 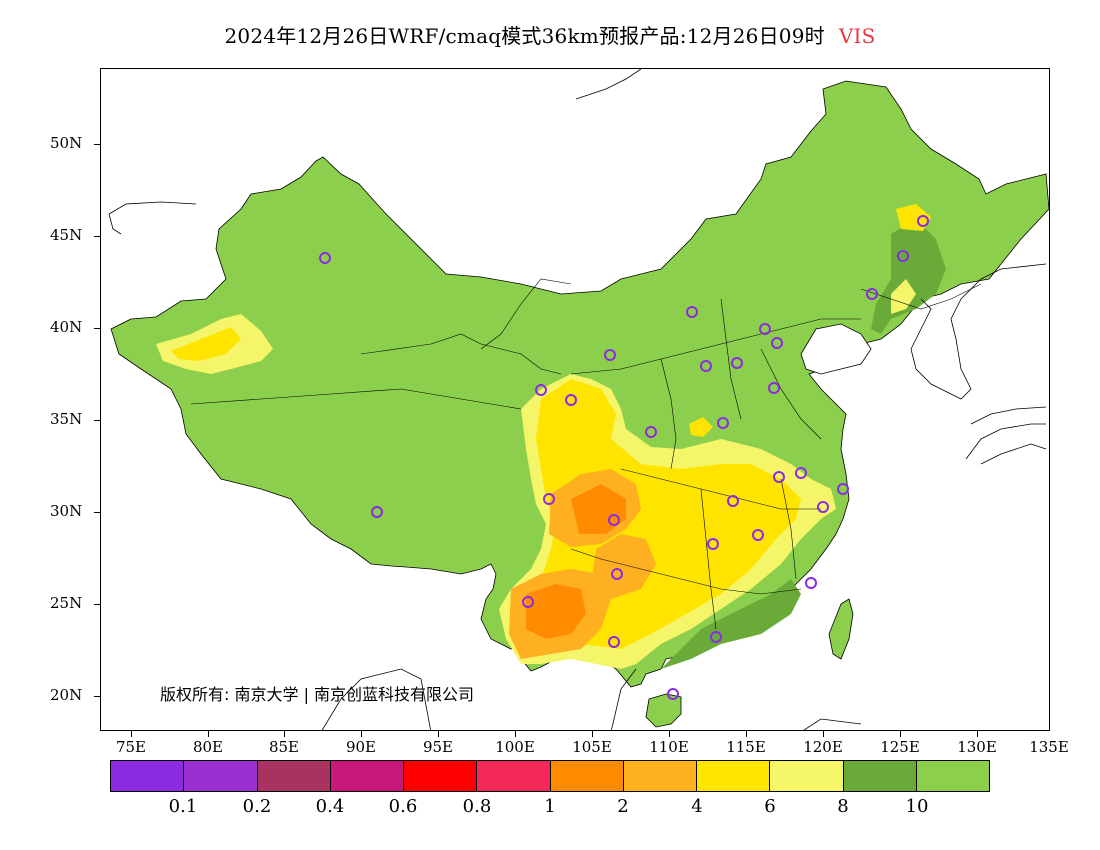 I want to click on lon-label-120e: 120E, so click(x=823, y=747).